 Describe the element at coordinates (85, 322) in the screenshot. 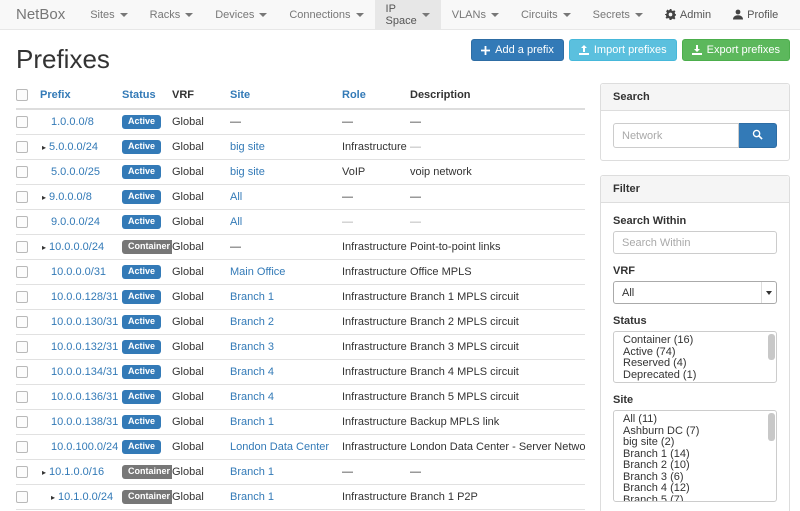

I see `prefix-link: 10.0.0.130/31` at that location.